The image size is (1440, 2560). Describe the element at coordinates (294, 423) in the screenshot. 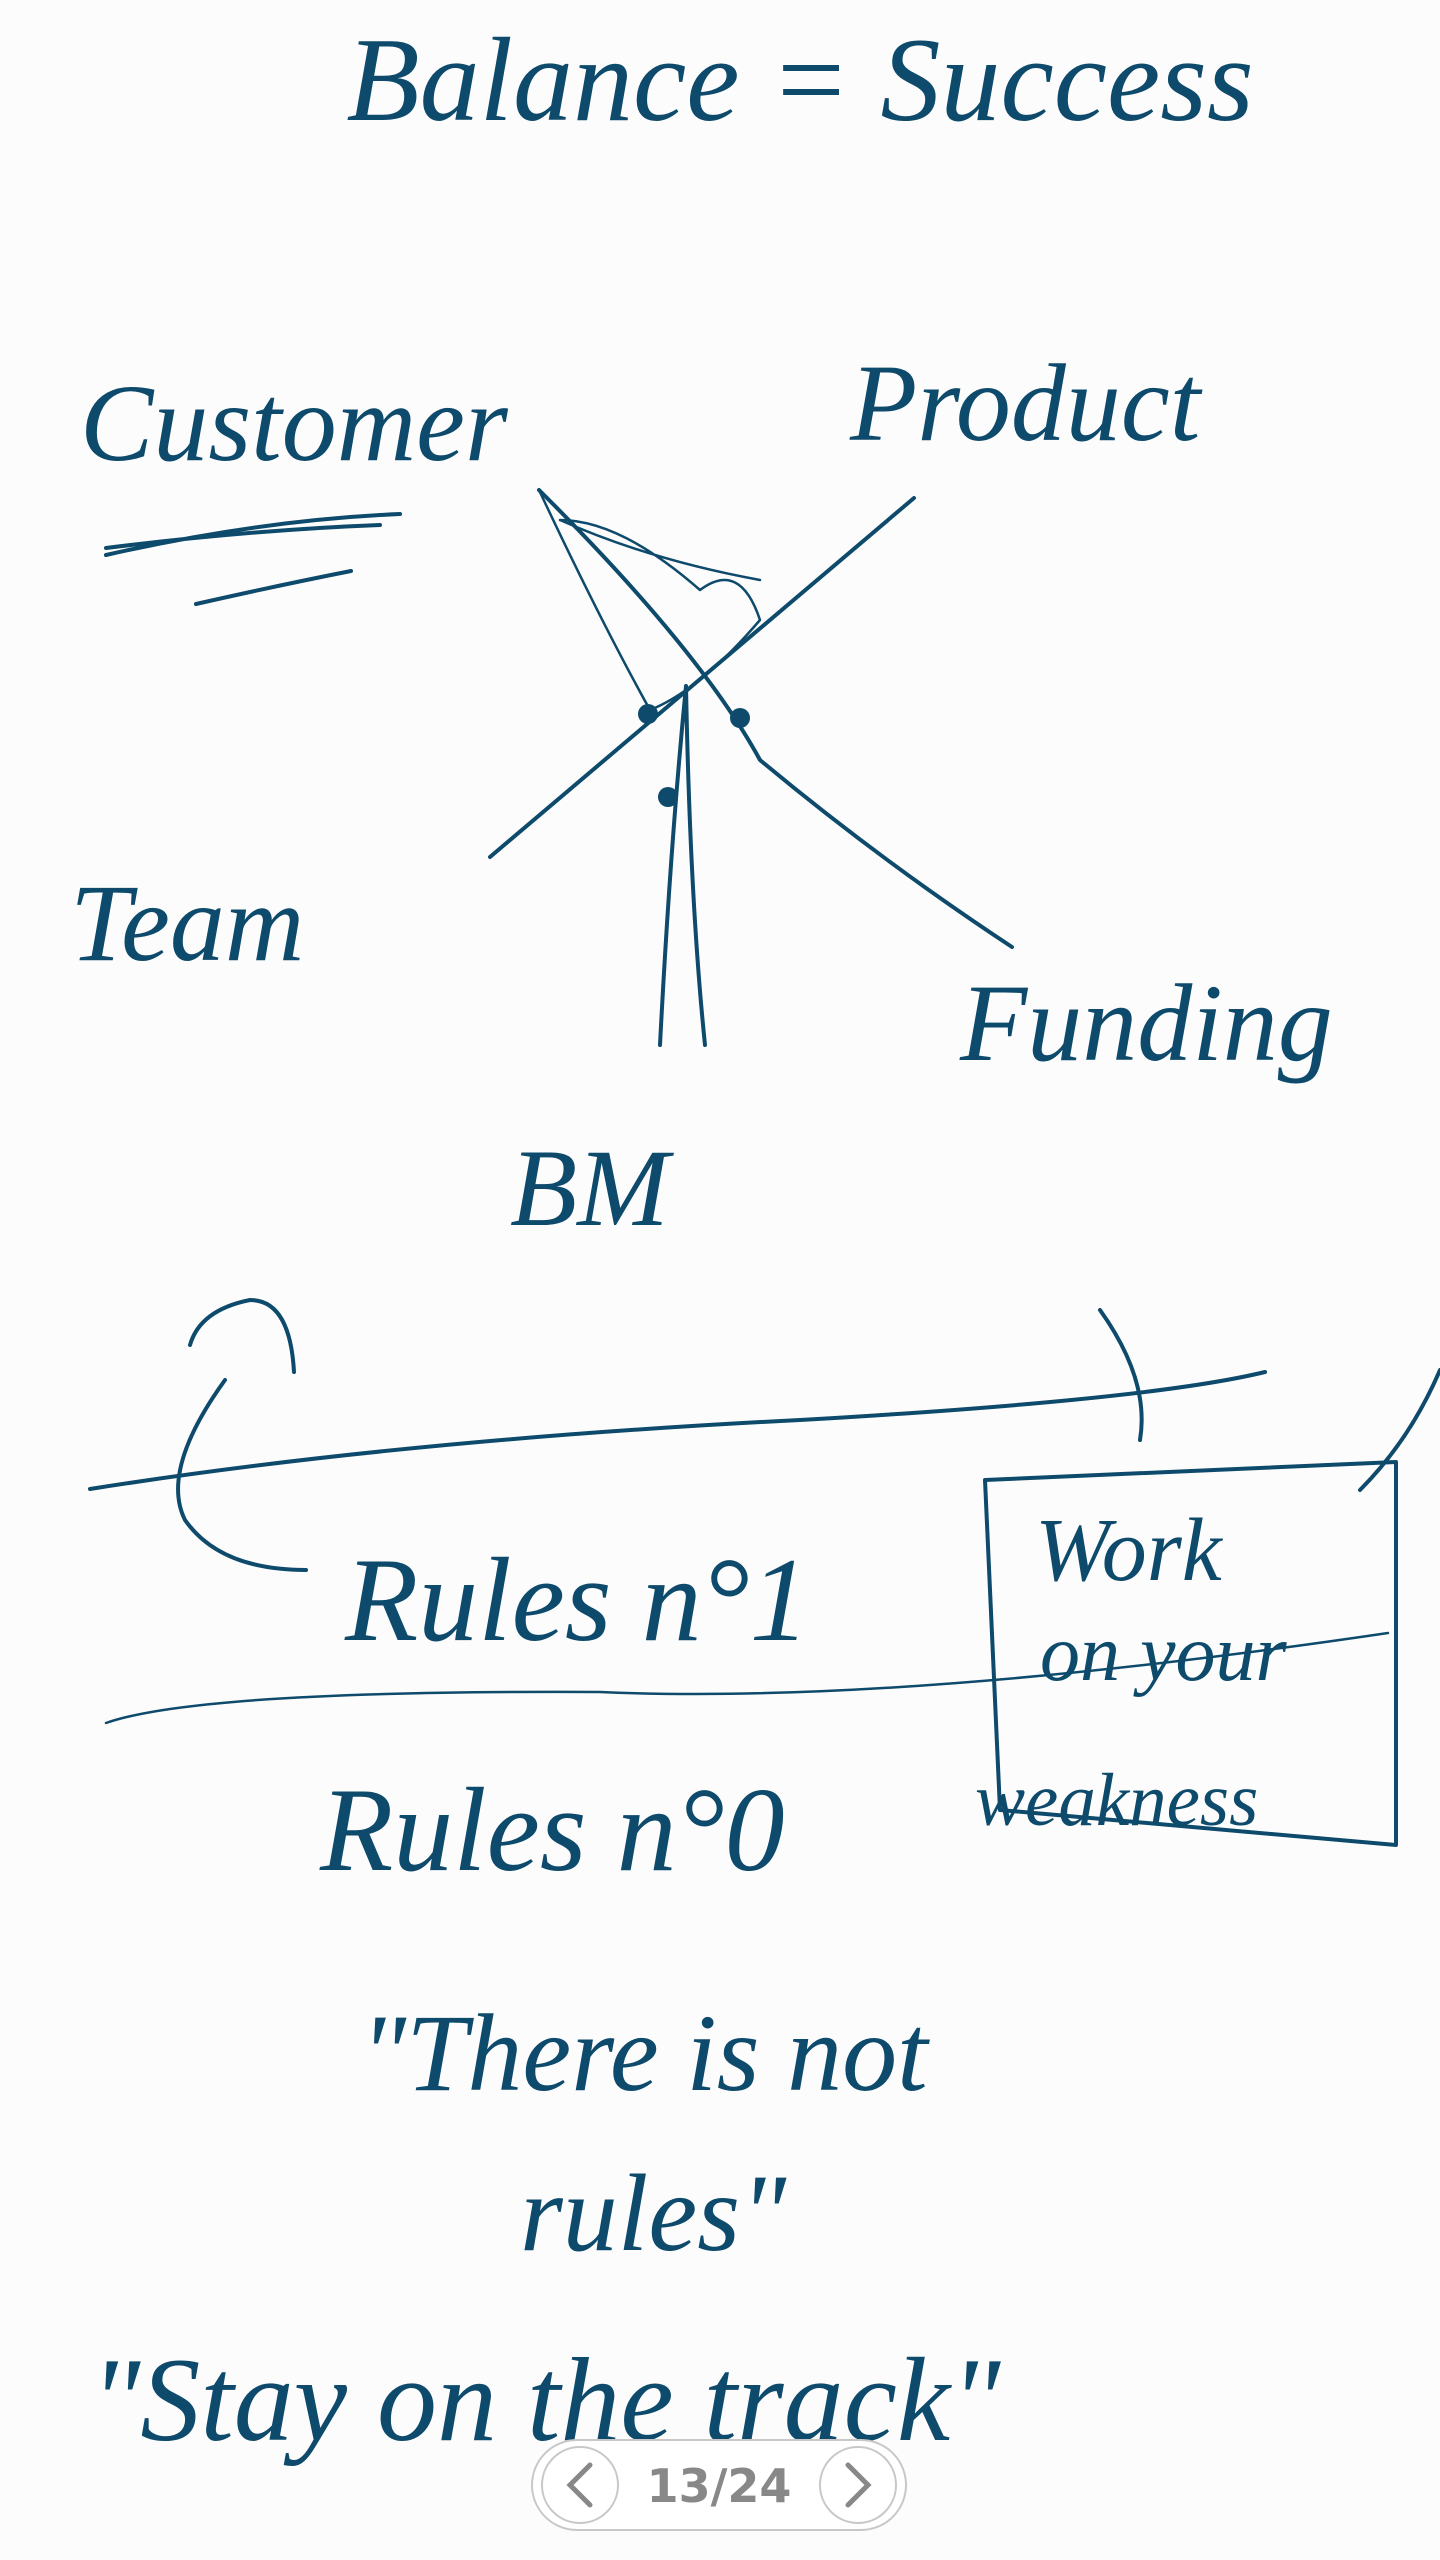

I see `node-label: Customer` at that location.